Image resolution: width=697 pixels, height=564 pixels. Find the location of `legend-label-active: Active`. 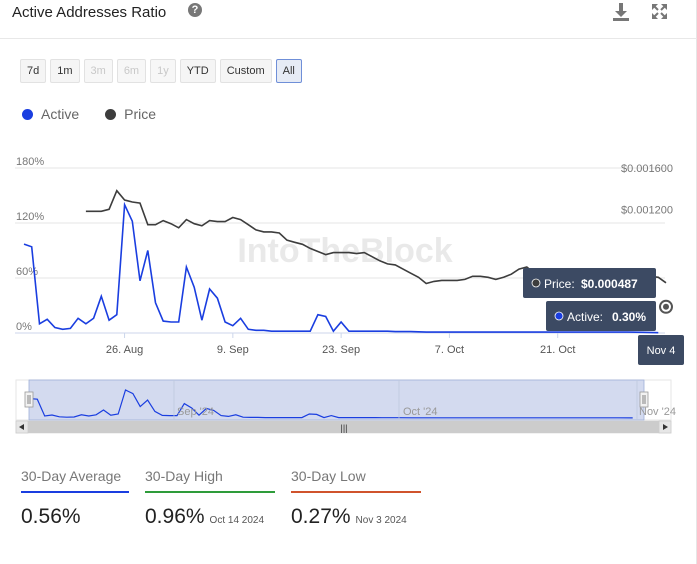

legend-label-active: Active is located at coordinates (60, 114).